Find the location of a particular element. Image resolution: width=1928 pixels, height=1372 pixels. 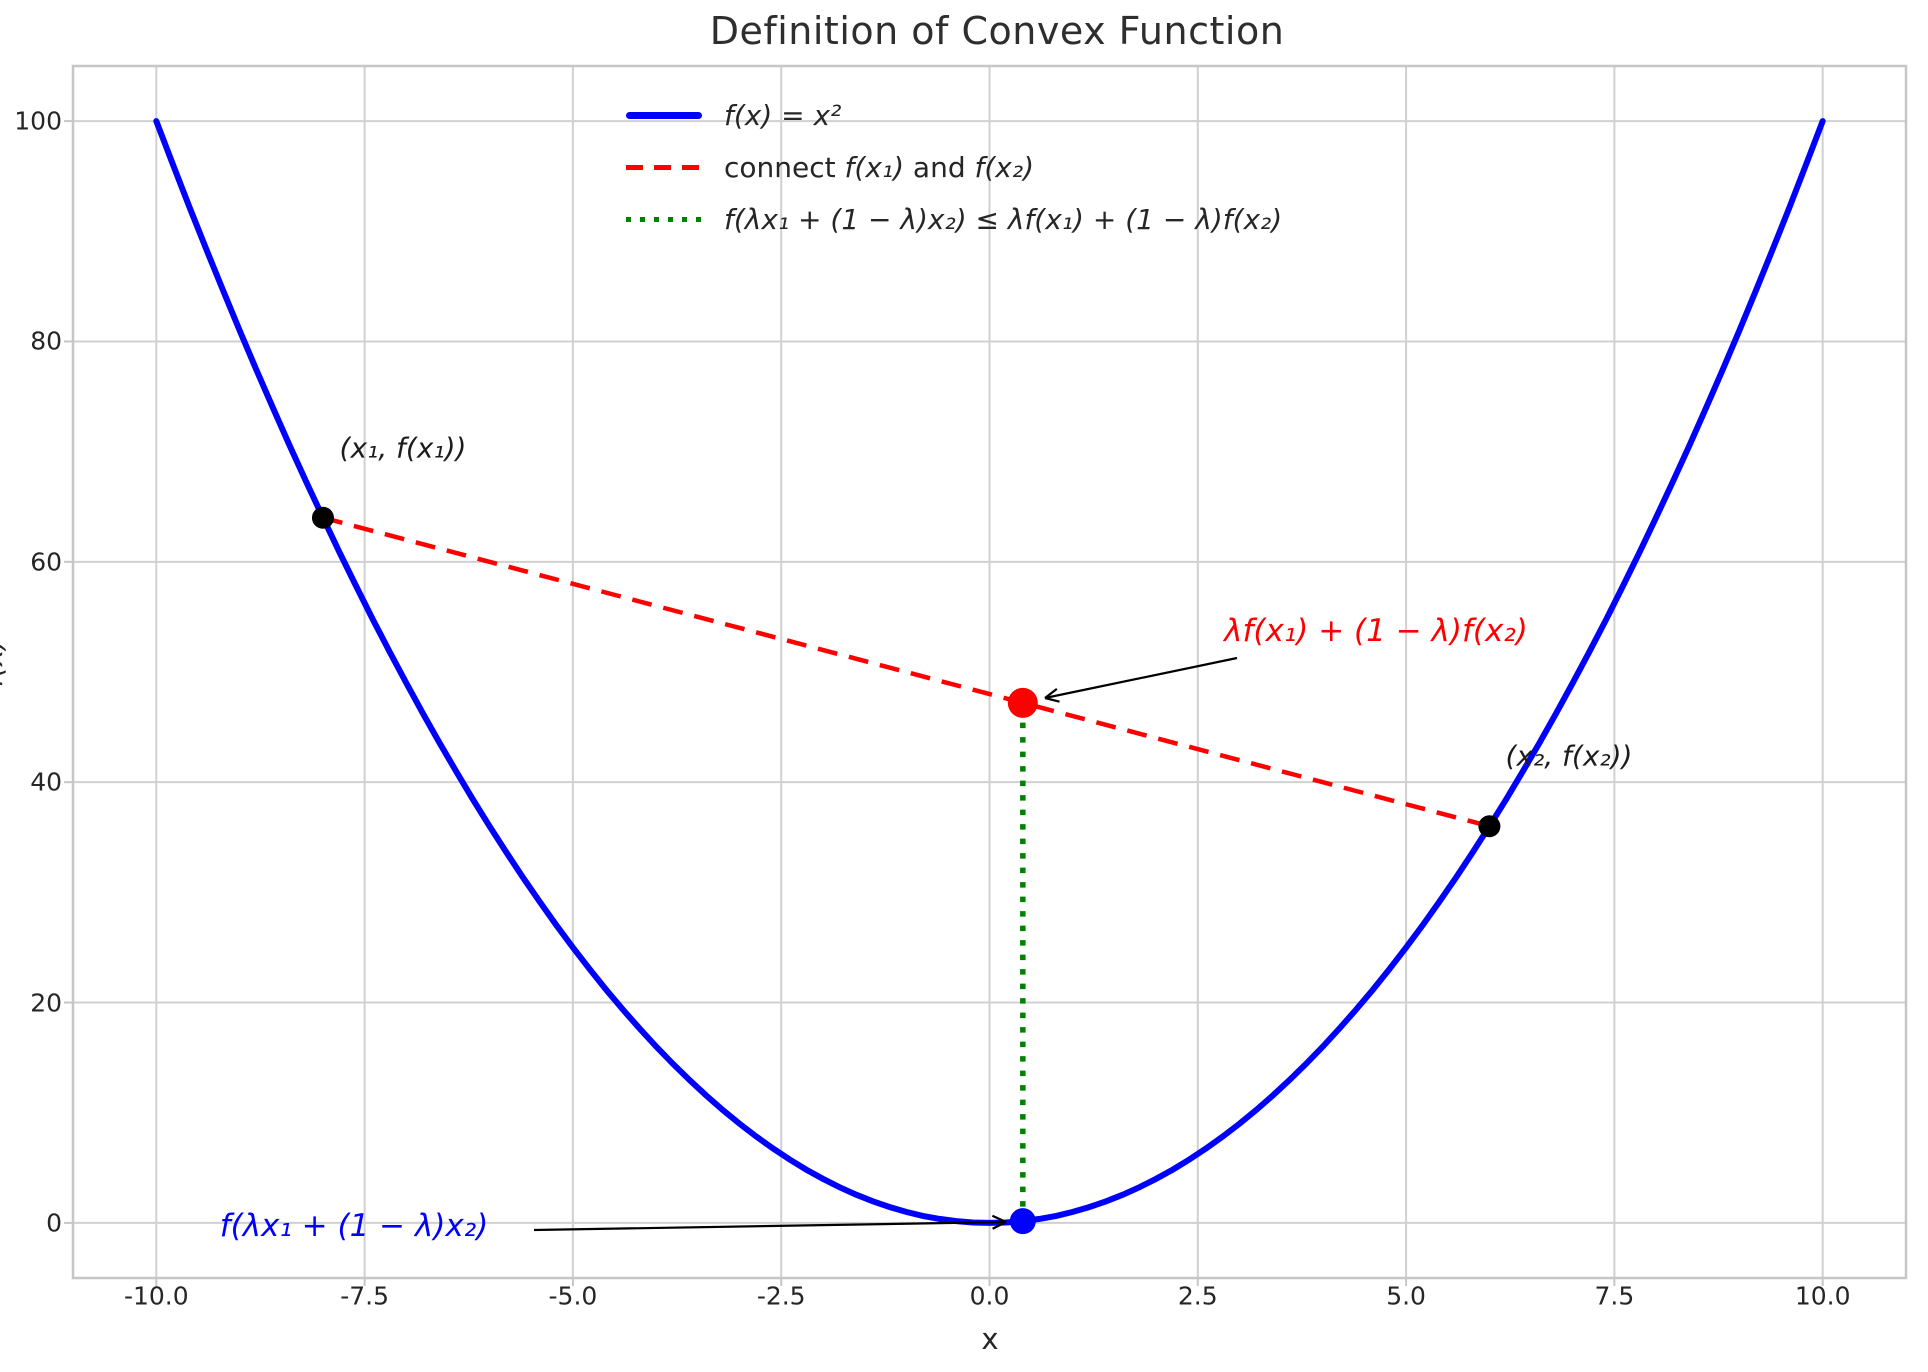

x-axis-label: x is located at coordinates (990, 1339).